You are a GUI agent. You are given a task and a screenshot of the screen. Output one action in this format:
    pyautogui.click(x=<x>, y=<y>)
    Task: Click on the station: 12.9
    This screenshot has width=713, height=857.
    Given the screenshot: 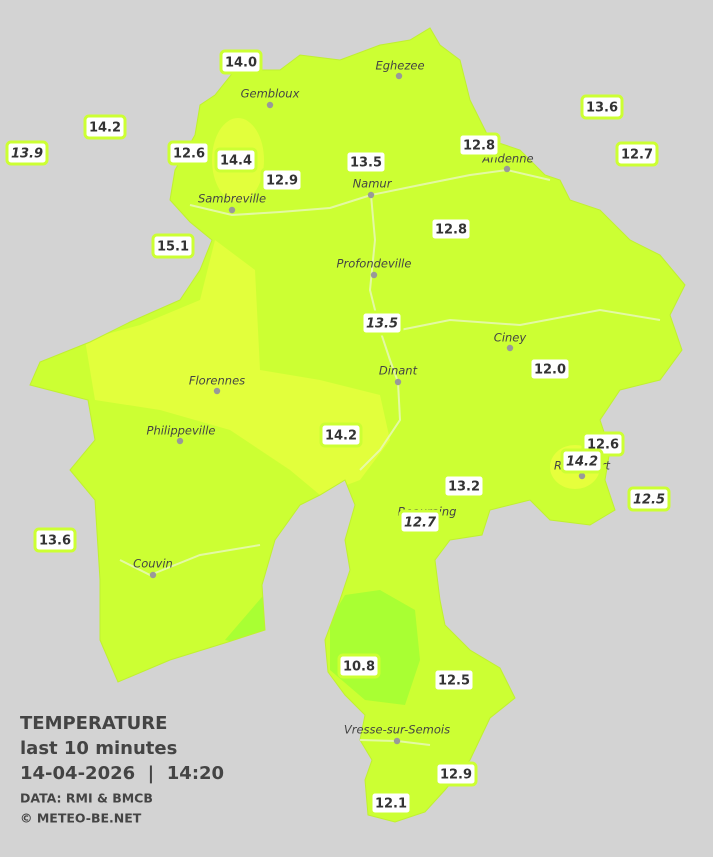 What is the action you would take?
    pyautogui.click(x=456, y=774)
    